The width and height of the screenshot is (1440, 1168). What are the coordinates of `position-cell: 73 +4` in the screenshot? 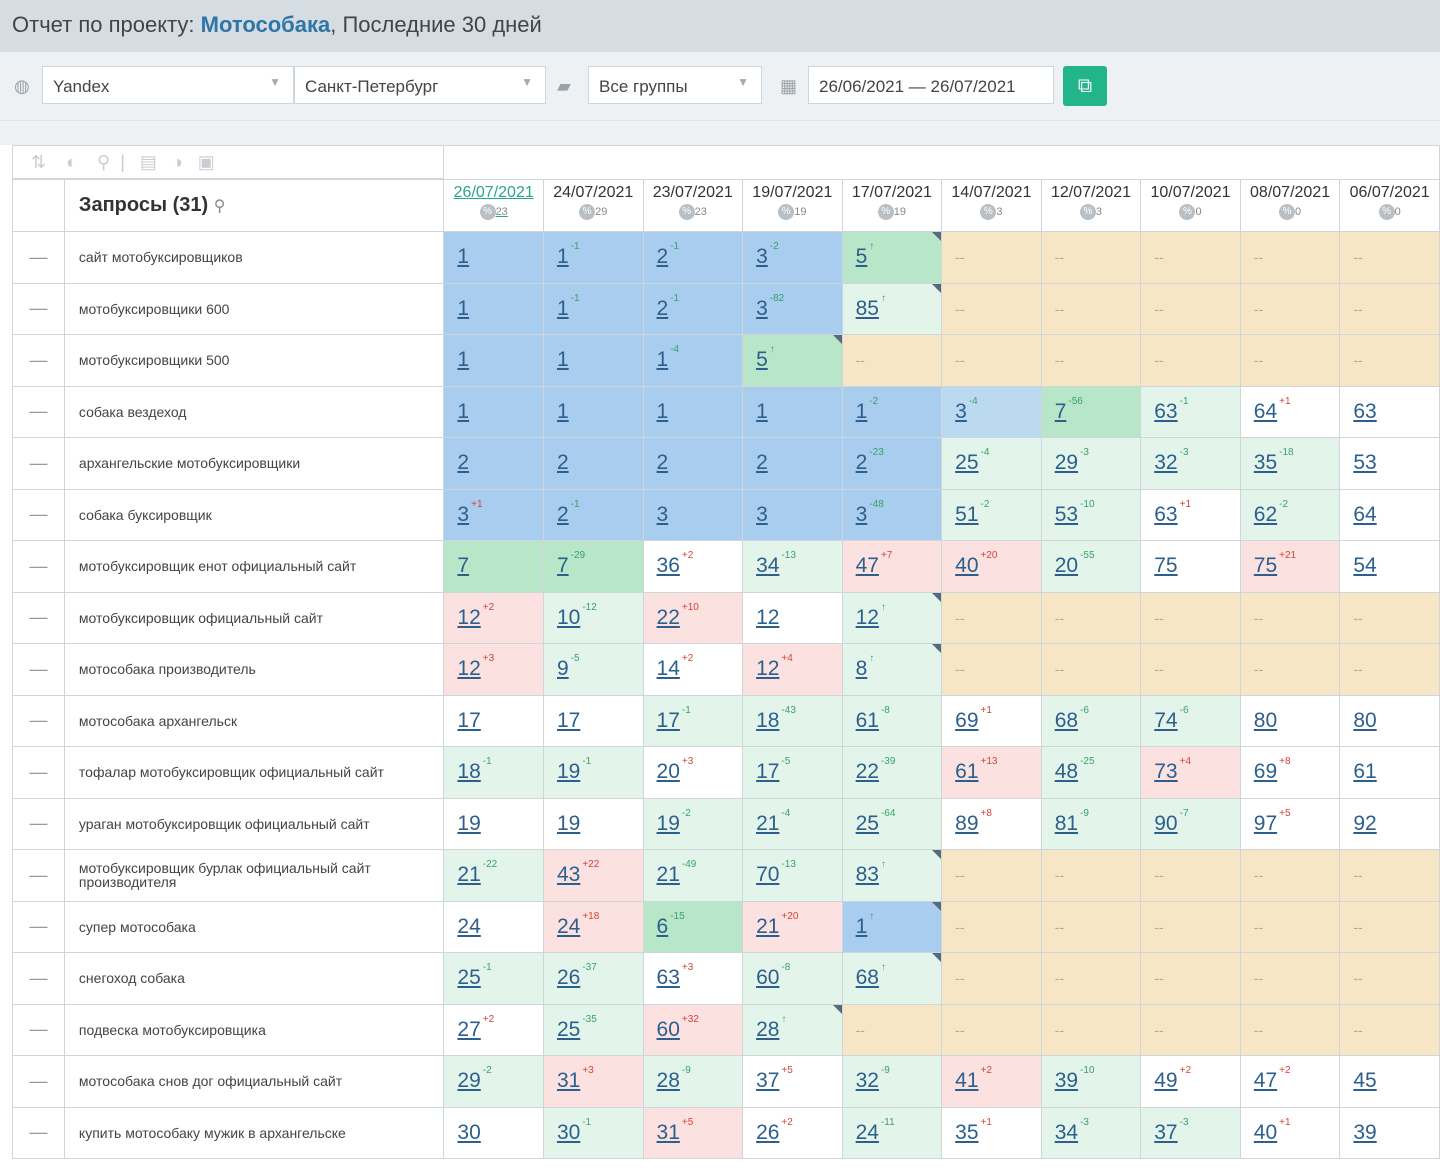 It's located at (1190, 772).